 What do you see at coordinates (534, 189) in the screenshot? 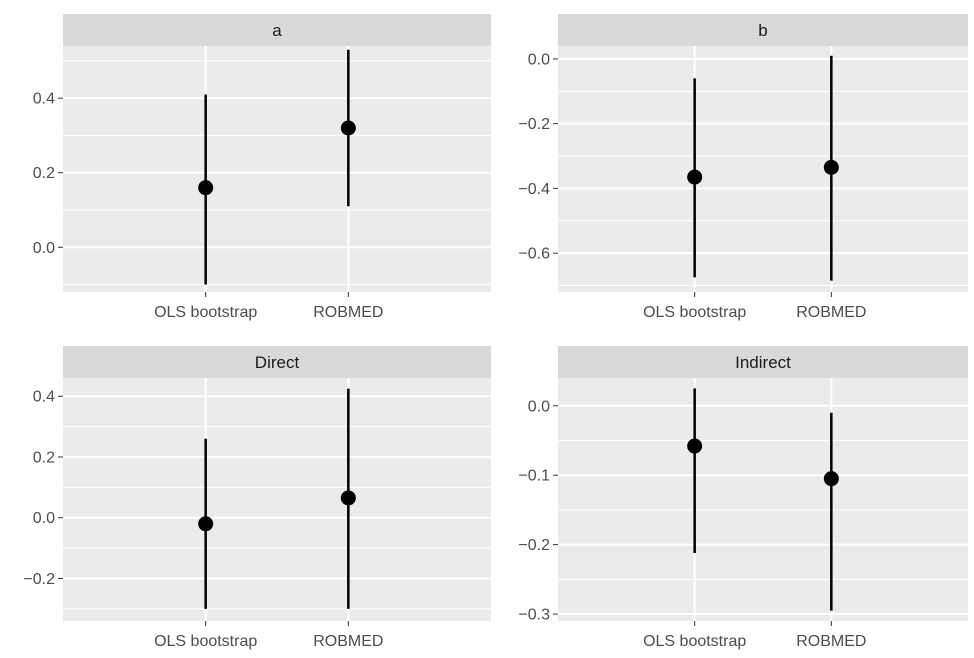
I see `y-tick-label: −0.4` at bounding box center [534, 189].